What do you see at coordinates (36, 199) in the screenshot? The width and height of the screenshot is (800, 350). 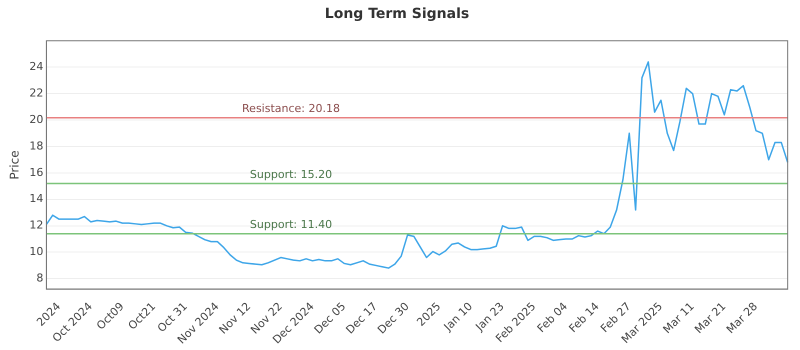 I see `y-tick-label: 14` at bounding box center [36, 199].